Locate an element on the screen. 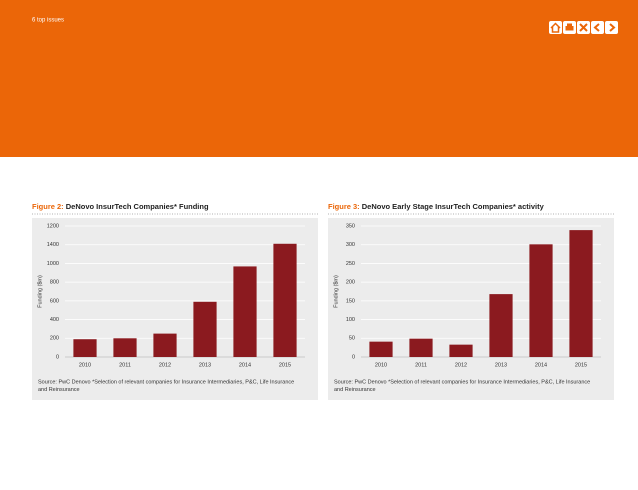 This screenshot has width=638, height=490. next-icon is located at coordinates (612, 27).